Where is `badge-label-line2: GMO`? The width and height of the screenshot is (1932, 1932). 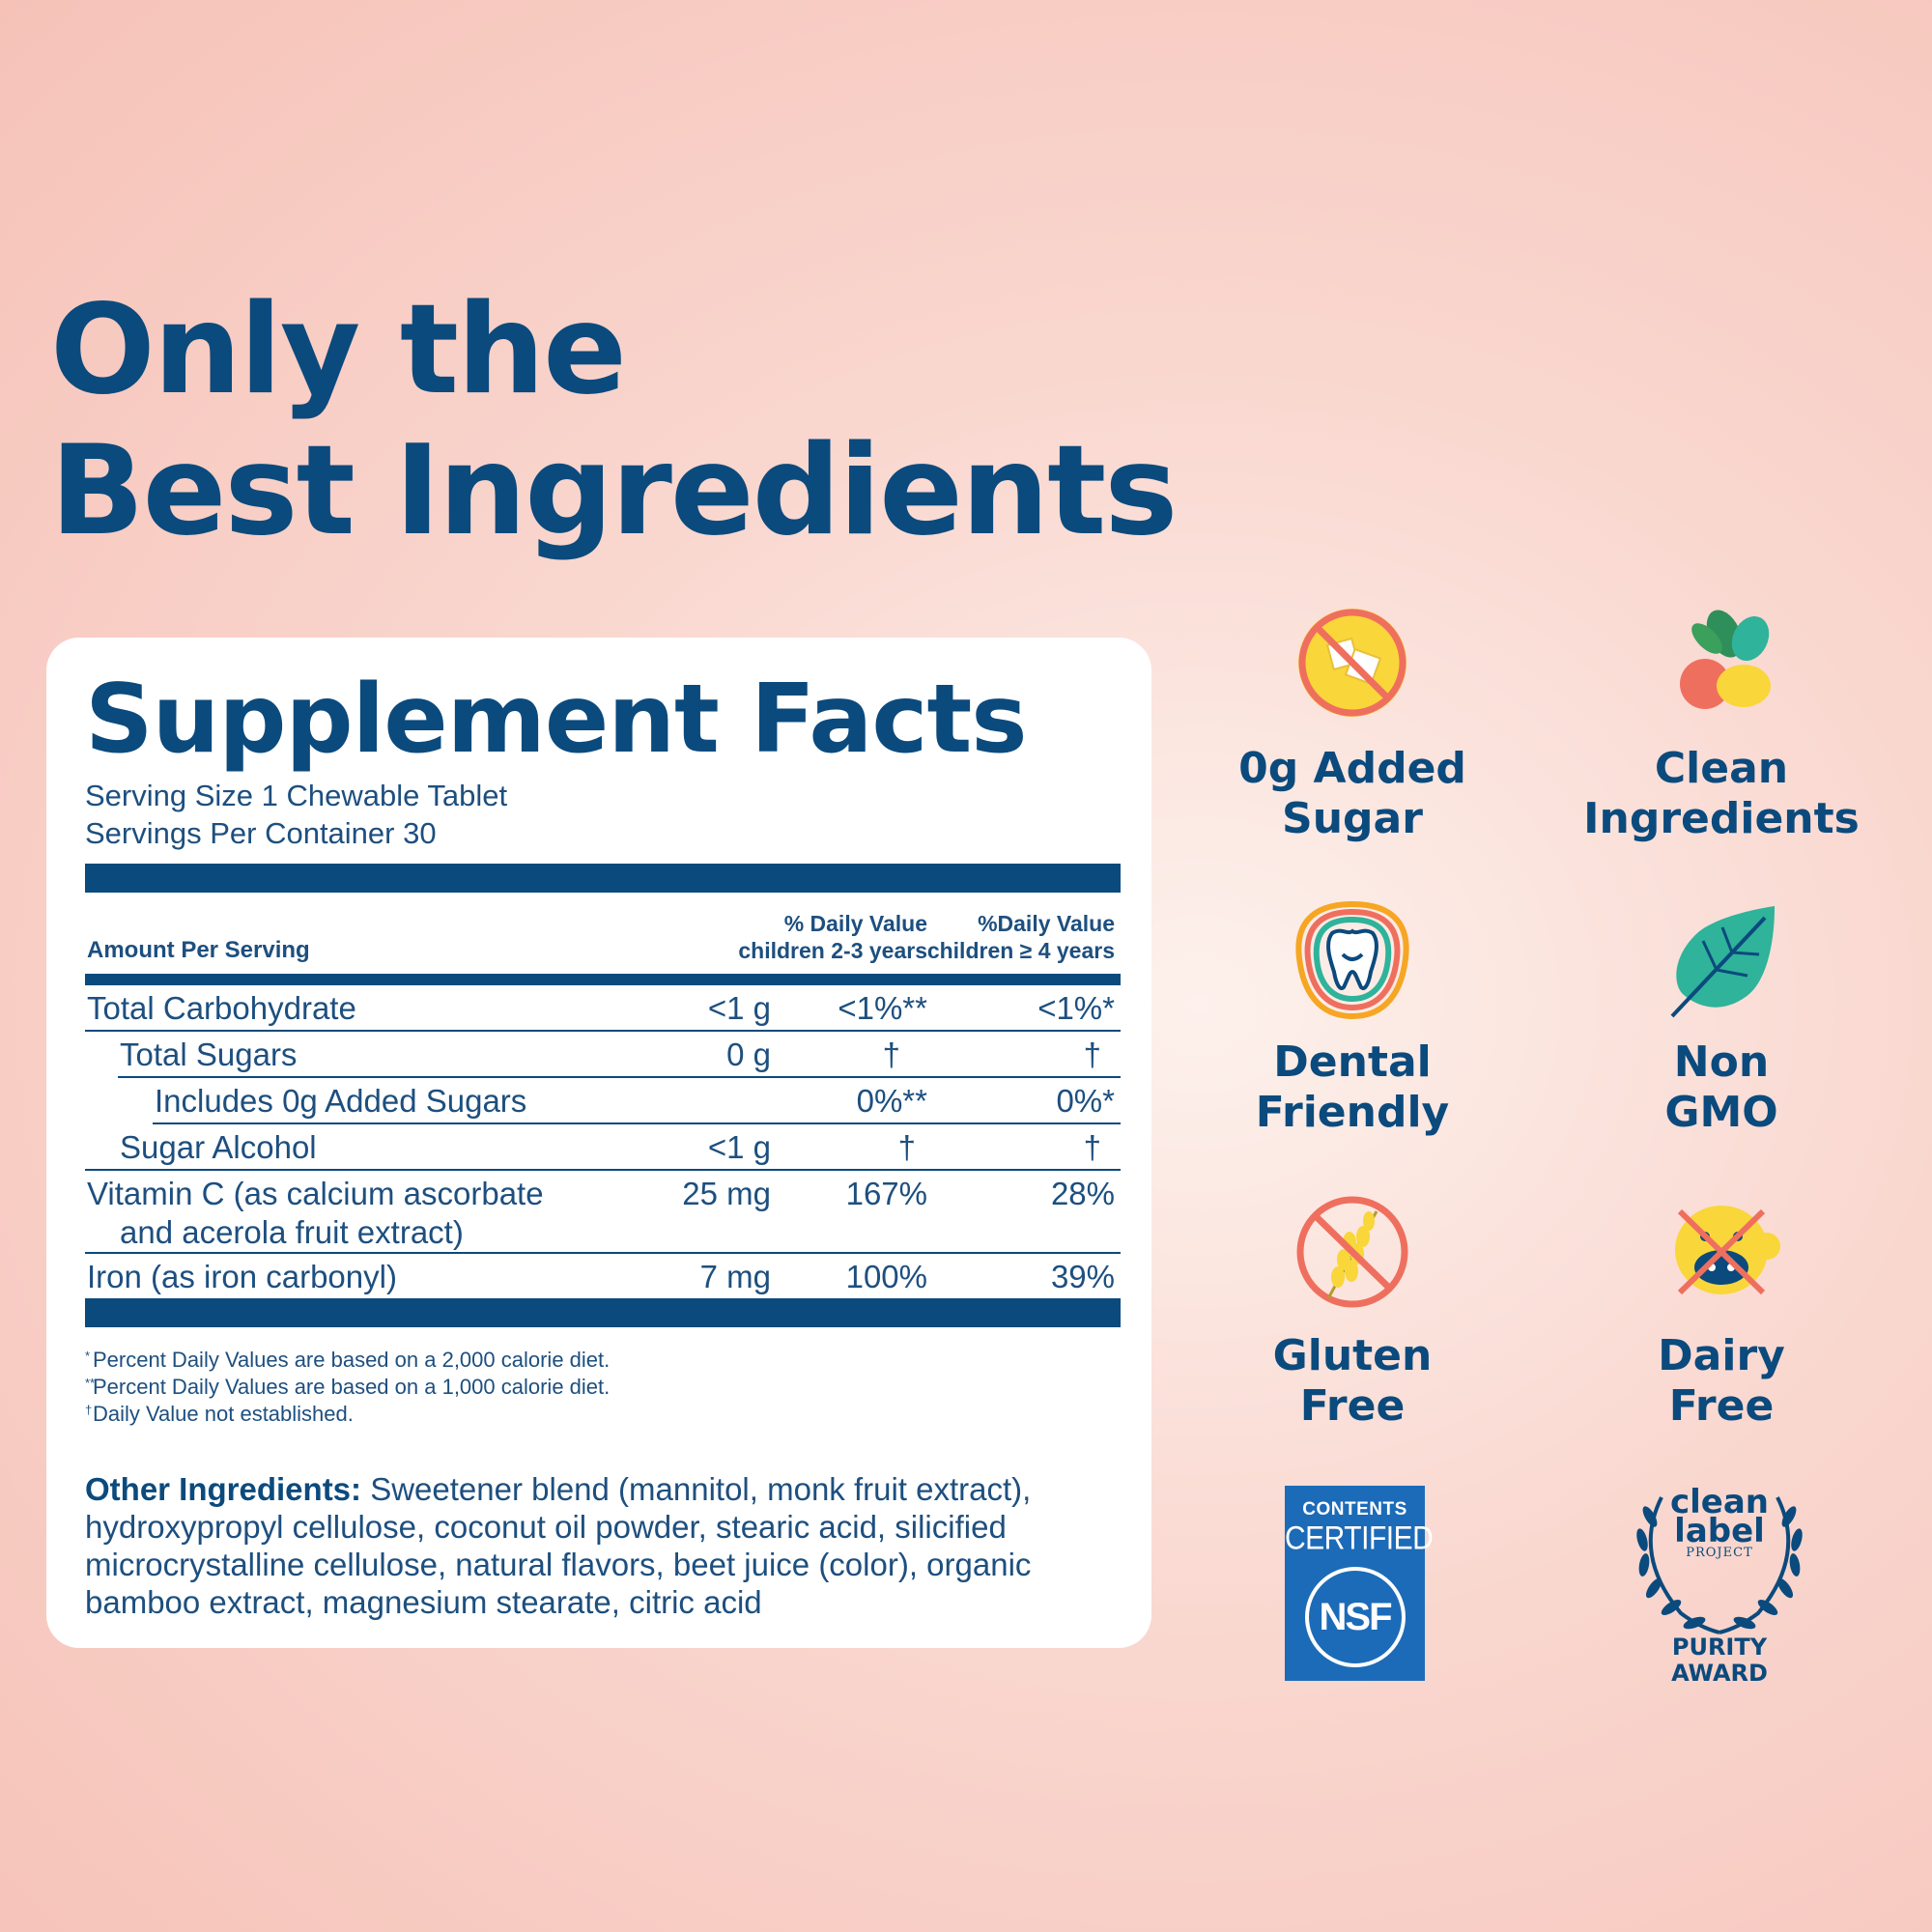 badge-label-line2: GMO is located at coordinates (1721, 1112).